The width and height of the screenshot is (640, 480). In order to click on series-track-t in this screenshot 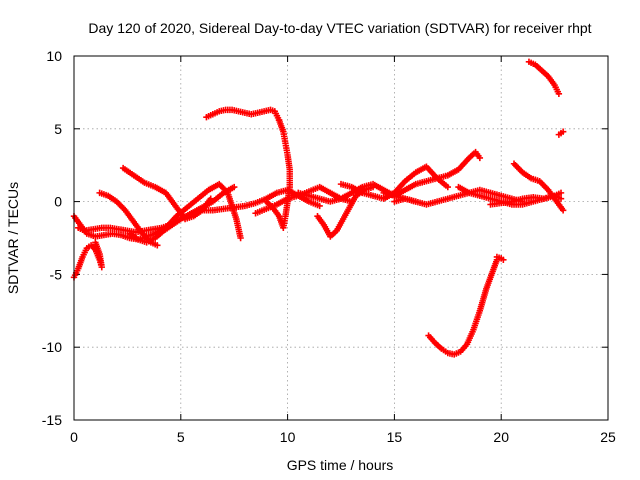, I will do `click(538, 187)`.